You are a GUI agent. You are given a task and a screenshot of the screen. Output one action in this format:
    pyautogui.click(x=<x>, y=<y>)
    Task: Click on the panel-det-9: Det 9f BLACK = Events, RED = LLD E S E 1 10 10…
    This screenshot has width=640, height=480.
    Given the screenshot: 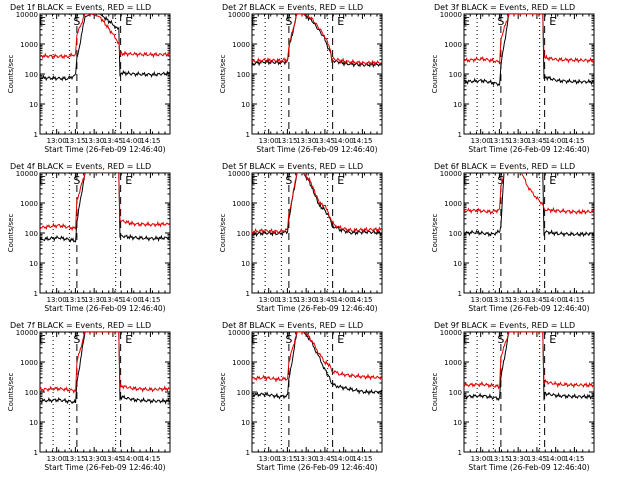 What is the action you would take?
    pyautogui.click(x=513, y=396)
    